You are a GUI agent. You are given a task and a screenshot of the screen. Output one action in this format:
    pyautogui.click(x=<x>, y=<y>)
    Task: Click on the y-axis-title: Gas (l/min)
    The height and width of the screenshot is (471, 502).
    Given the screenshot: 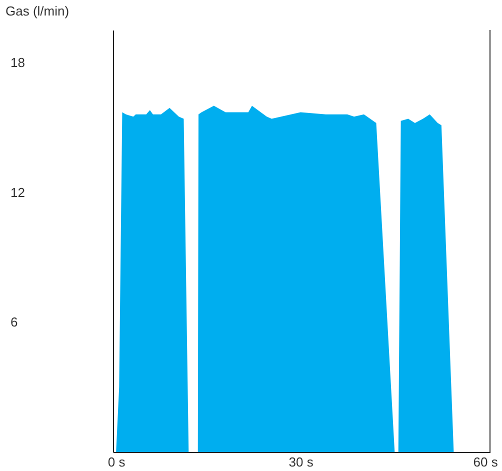 What is the action you would take?
    pyautogui.click(x=38, y=11)
    